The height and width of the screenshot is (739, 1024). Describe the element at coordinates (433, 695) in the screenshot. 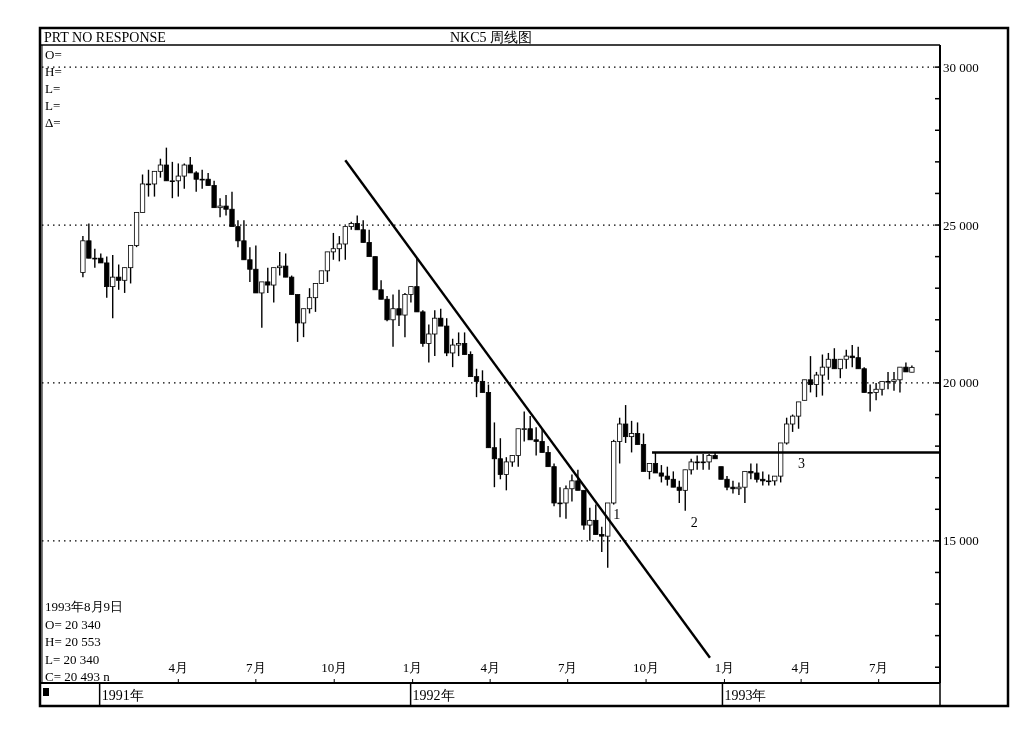

I see `text: 1992年` at that location.